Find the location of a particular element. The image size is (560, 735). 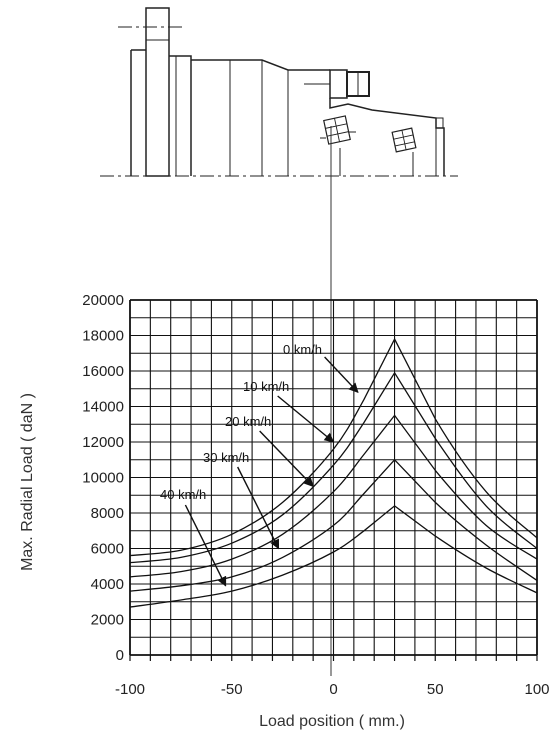

y-tick-label: 18000 is located at coordinates (103, 336).